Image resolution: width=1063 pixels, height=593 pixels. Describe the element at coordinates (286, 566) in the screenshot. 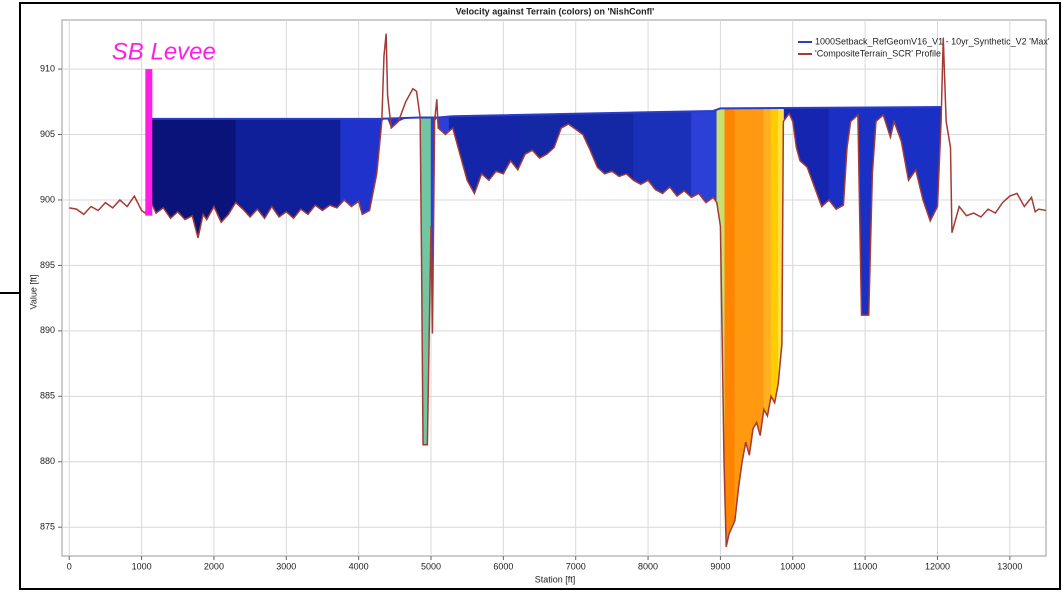

I see `x-tick-label: 3000` at that location.